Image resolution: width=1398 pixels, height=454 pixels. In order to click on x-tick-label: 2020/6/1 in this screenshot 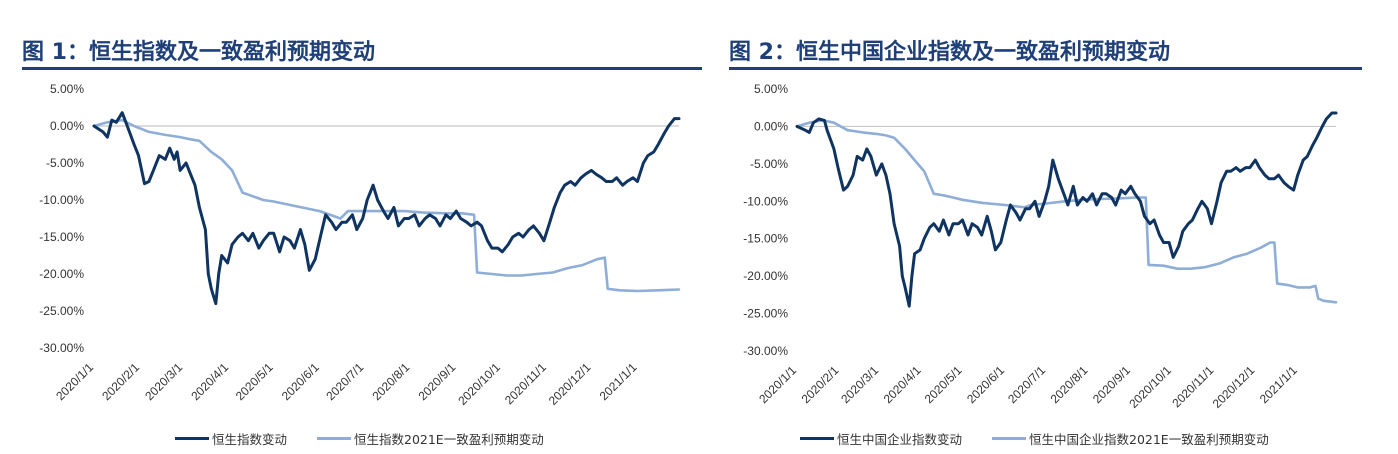, I will do `click(985, 384)`.